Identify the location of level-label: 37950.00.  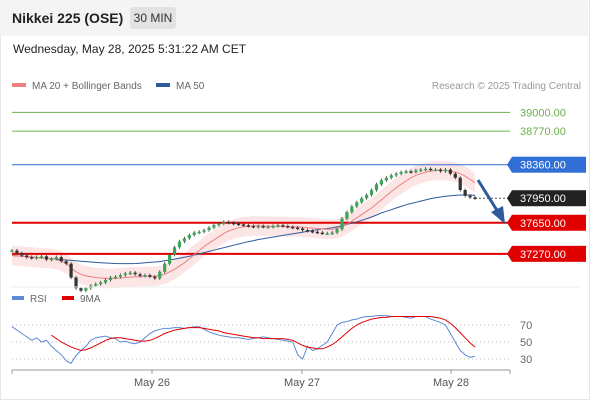
(543, 199).